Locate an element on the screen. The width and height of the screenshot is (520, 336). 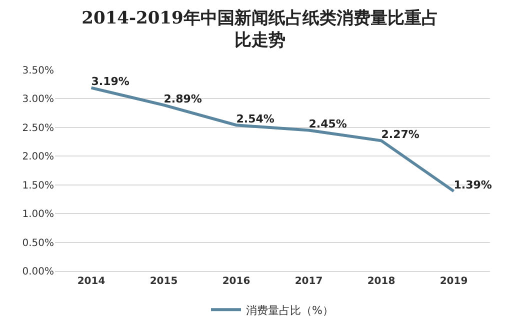
data-label: 2.45% is located at coordinates (327, 124).